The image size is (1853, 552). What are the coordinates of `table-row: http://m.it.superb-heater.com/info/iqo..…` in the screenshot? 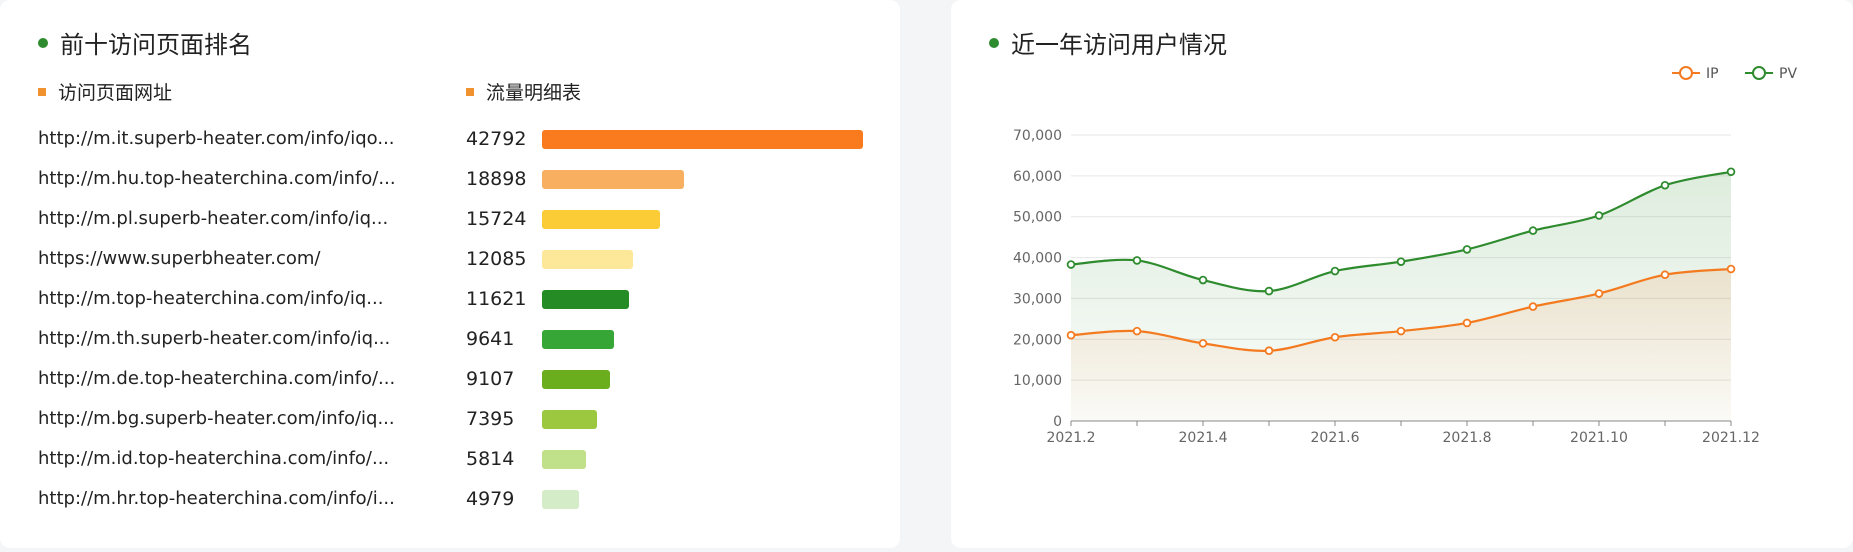 It's located at (450, 139).